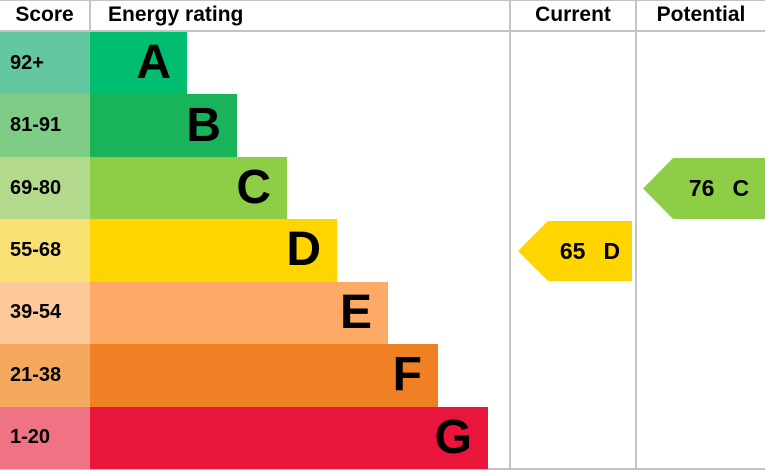  What do you see at coordinates (163, 125) in the screenshot?
I see `band-bar-b: B` at bounding box center [163, 125].